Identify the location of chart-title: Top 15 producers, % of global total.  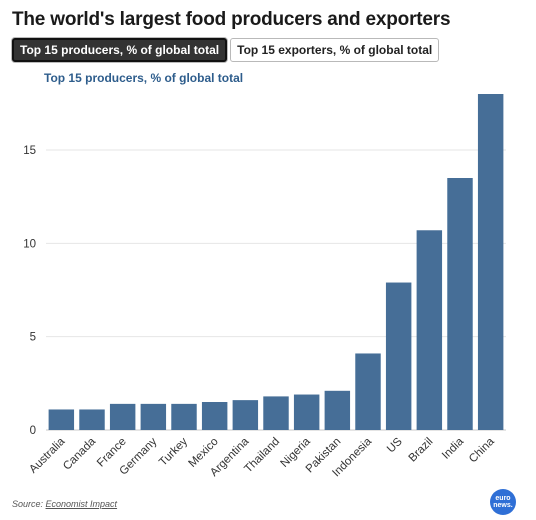
(144, 78).